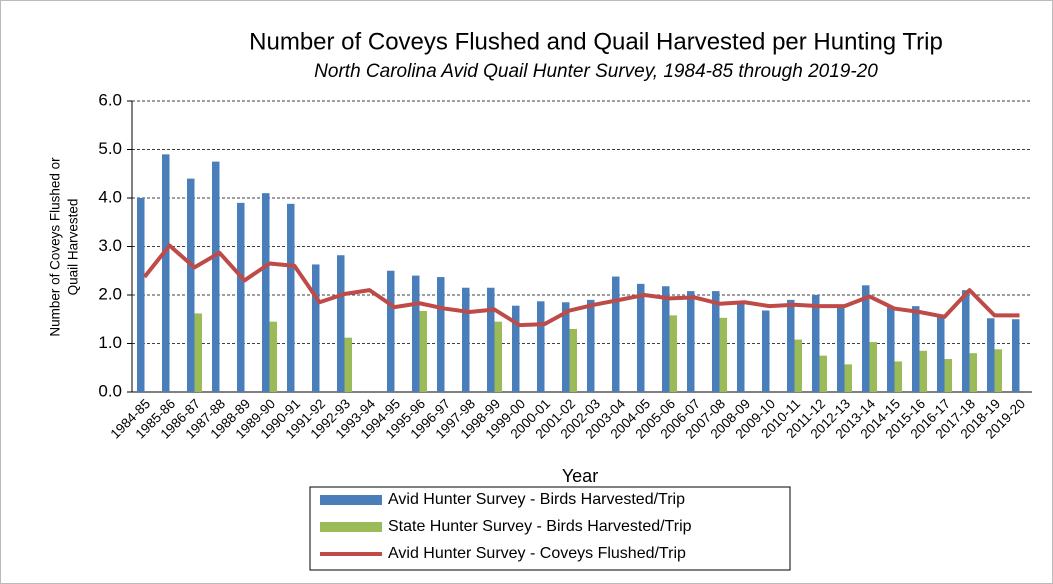 The width and height of the screenshot is (1053, 584). I want to click on y-tick-label: 2.0, so click(110, 293).